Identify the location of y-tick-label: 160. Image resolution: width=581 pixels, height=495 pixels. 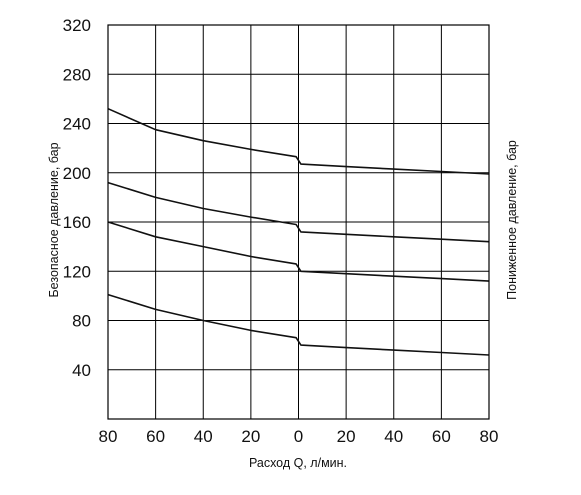
(77, 222).